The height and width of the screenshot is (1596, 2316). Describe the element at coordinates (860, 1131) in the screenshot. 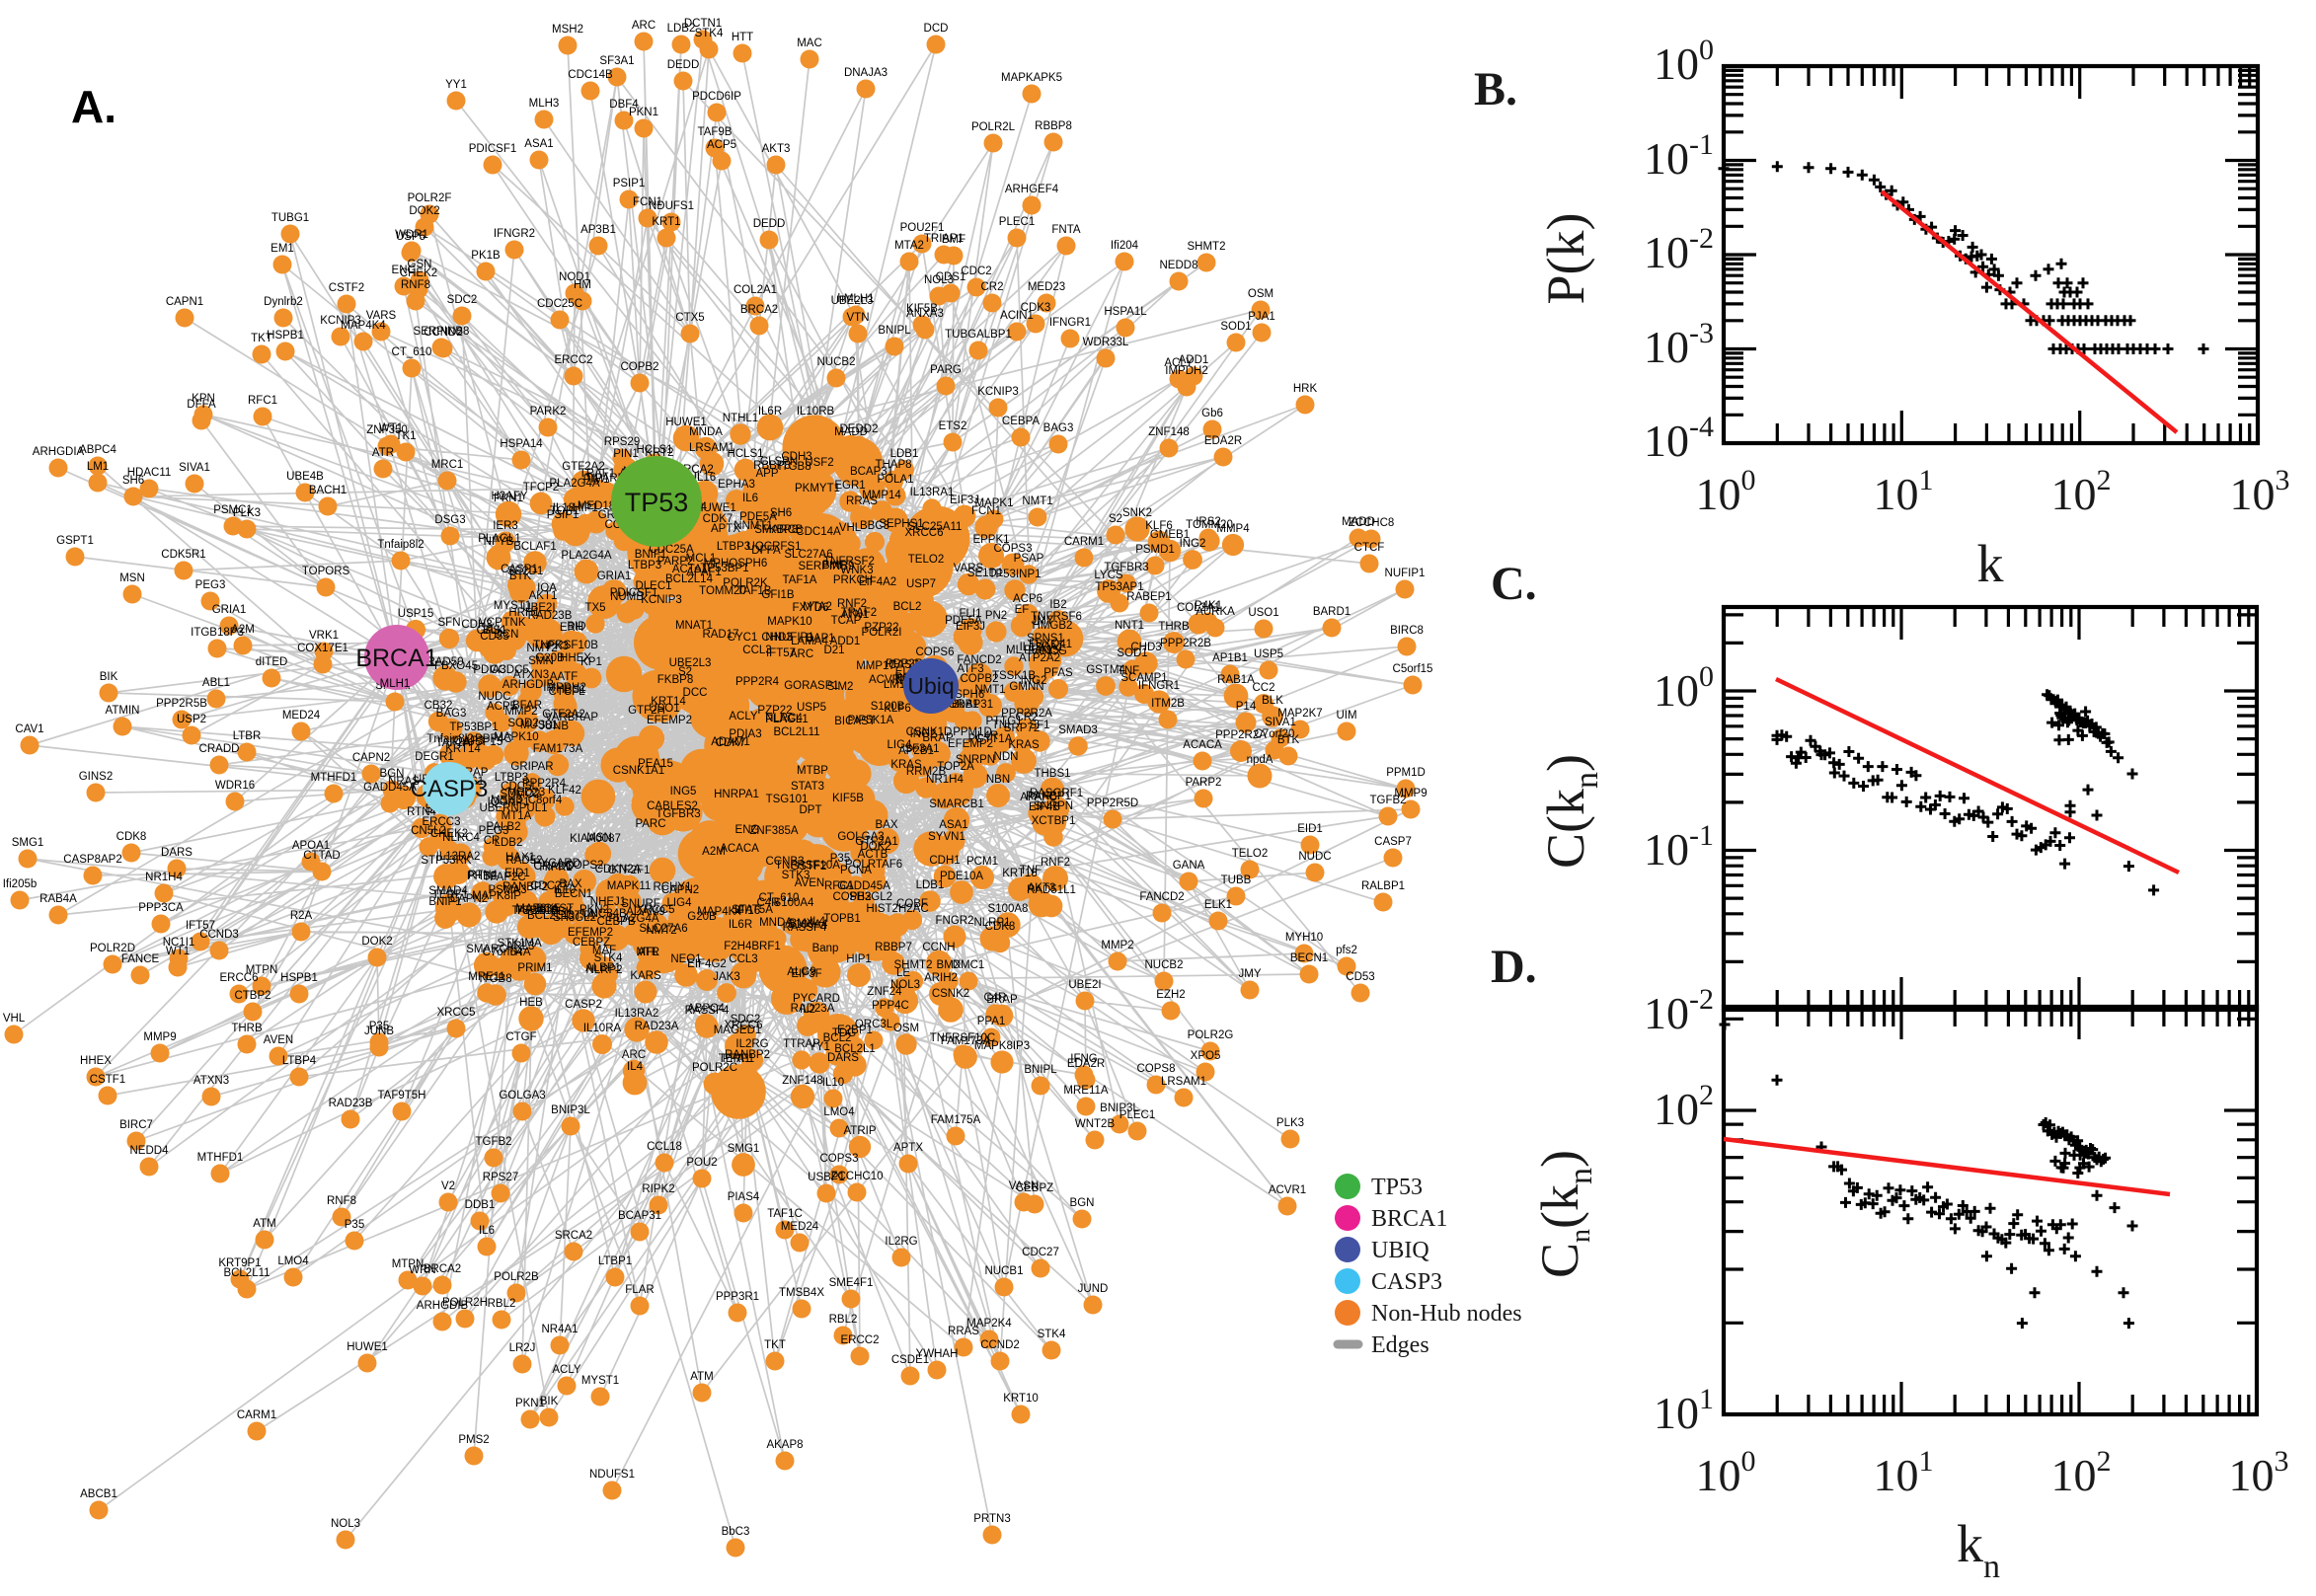

I see `svg-text: ATRIP` at that location.